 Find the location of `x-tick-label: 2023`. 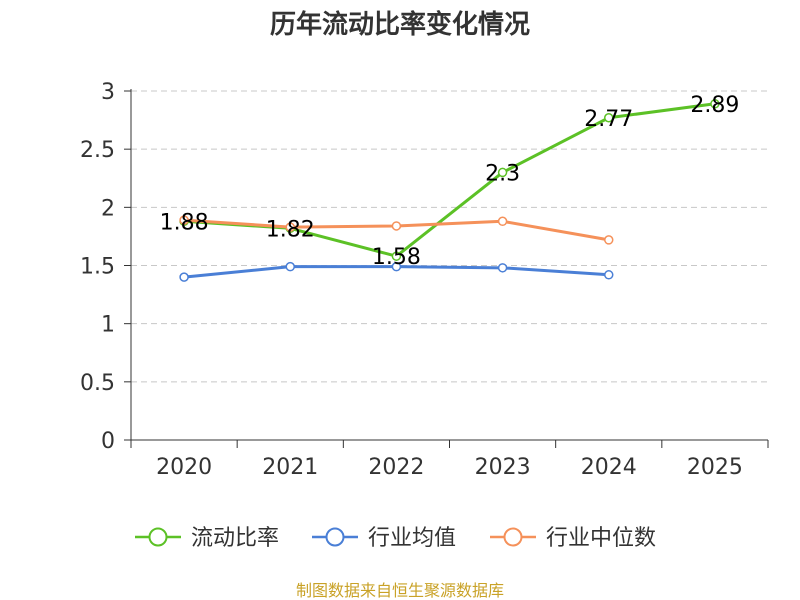

x-tick-label: 2023 is located at coordinates (503, 467).